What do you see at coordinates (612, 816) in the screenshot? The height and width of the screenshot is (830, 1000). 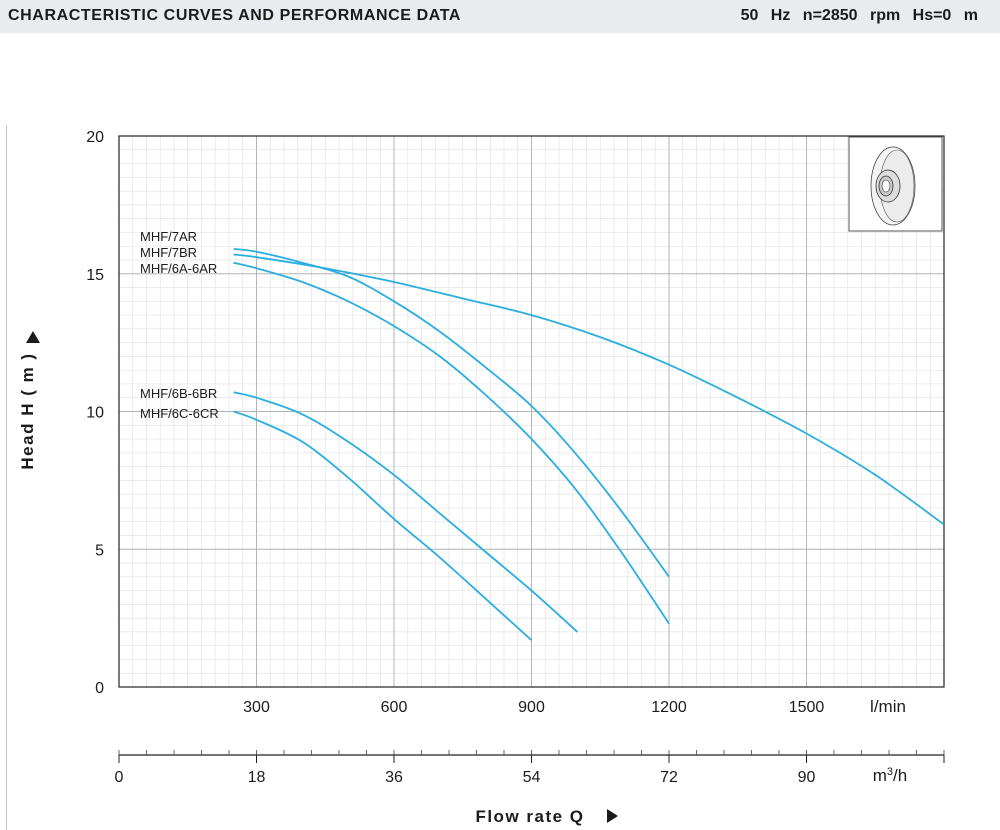 I see `x-axis-arrow-icon` at bounding box center [612, 816].